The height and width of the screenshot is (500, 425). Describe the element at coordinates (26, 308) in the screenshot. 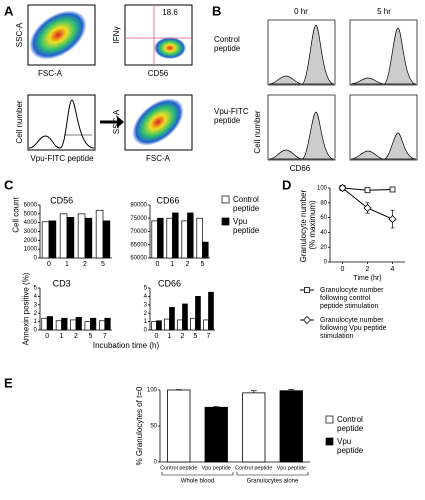

I see `y-axis-label: Annexin positive (%)` at that location.